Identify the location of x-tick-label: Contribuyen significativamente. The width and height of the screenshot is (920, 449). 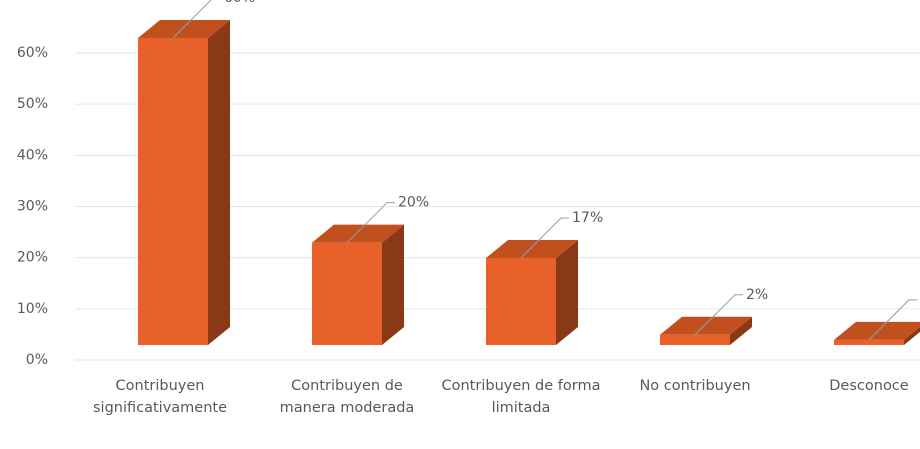
(160, 397).